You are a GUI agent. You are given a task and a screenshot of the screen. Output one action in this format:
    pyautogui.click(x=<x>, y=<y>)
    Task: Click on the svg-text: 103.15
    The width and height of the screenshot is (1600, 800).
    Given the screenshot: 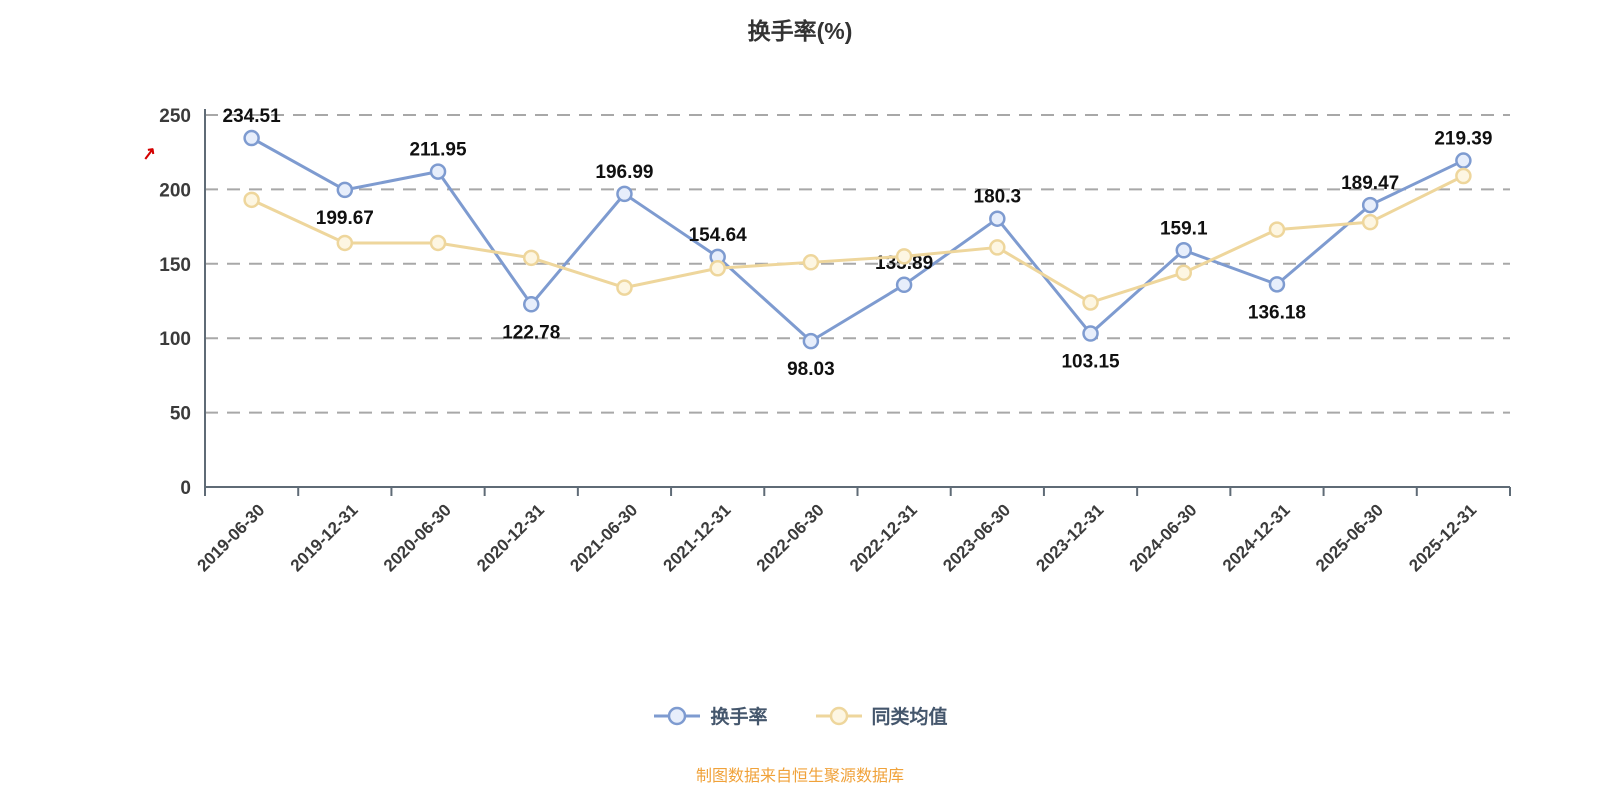 What is the action you would take?
    pyautogui.click(x=1090, y=362)
    